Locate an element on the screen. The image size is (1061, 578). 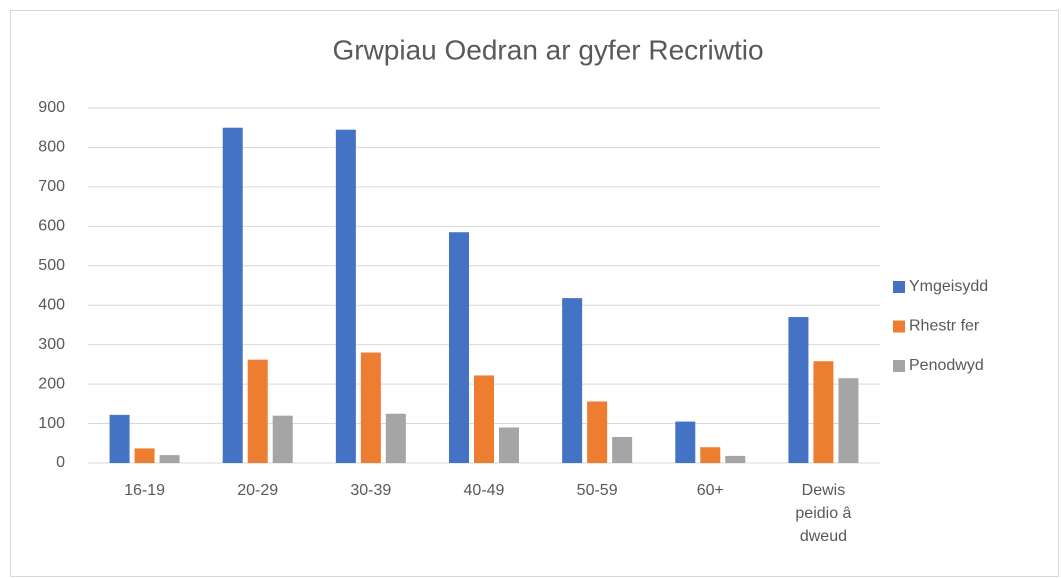
y-tick-label: 300 is located at coordinates (51, 344).